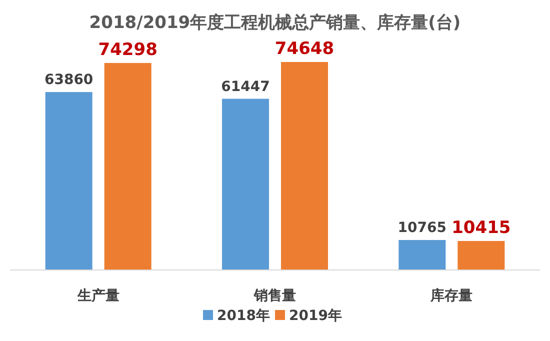 This screenshot has height=341, width=550. What do you see at coordinates (274, 296) in the screenshot?
I see `x-tick-label: 销售量` at bounding box center [274, 296].